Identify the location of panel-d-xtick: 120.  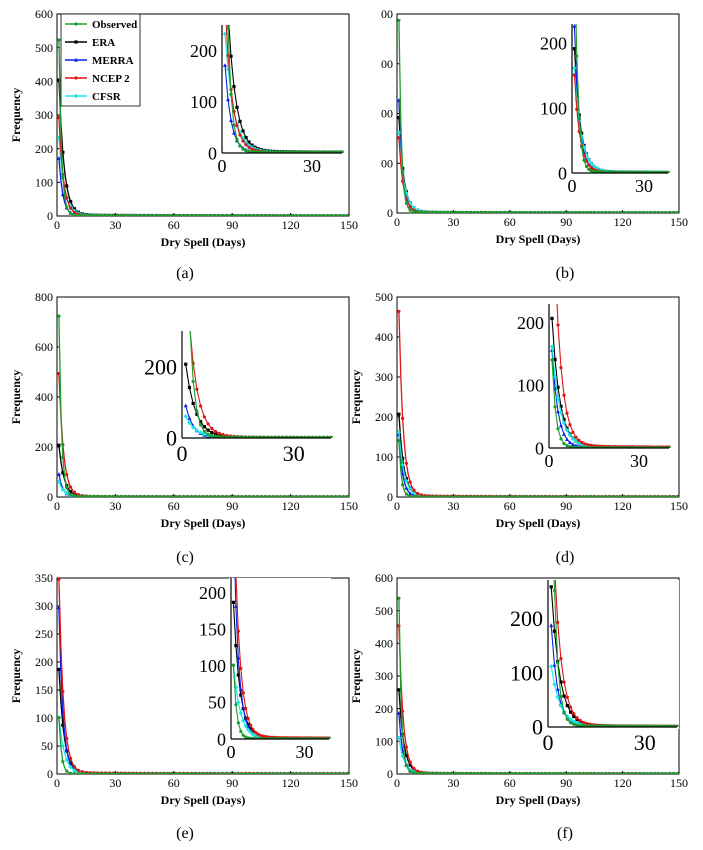
(623, 506).